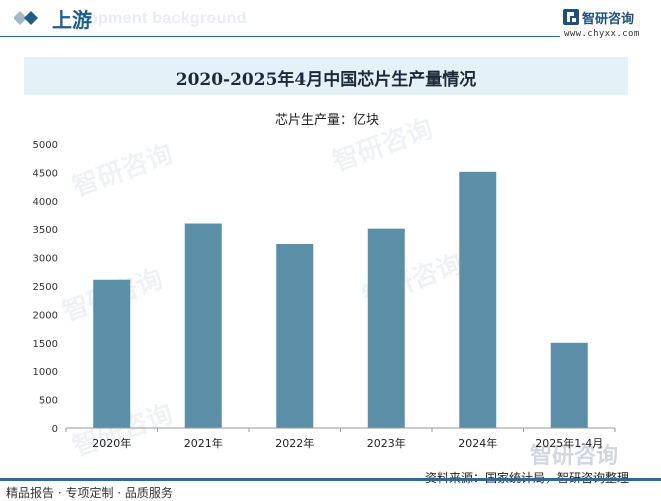 The image size is (661, 501). I want to click on y-tick-label: 1500, so click(45, 344).